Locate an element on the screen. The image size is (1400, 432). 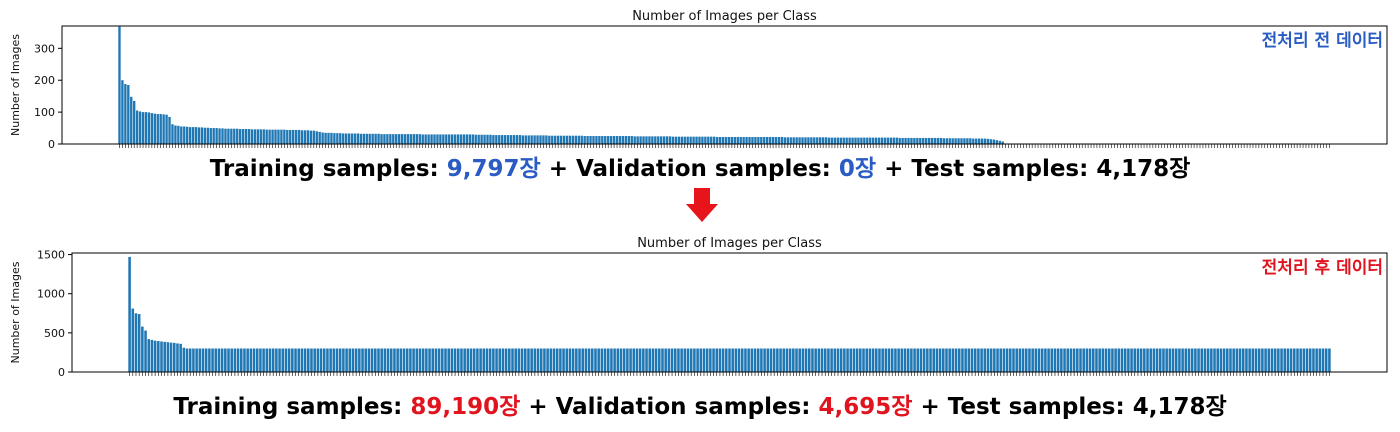
y-tick-label: 500 is located at coordinates (54, 333).